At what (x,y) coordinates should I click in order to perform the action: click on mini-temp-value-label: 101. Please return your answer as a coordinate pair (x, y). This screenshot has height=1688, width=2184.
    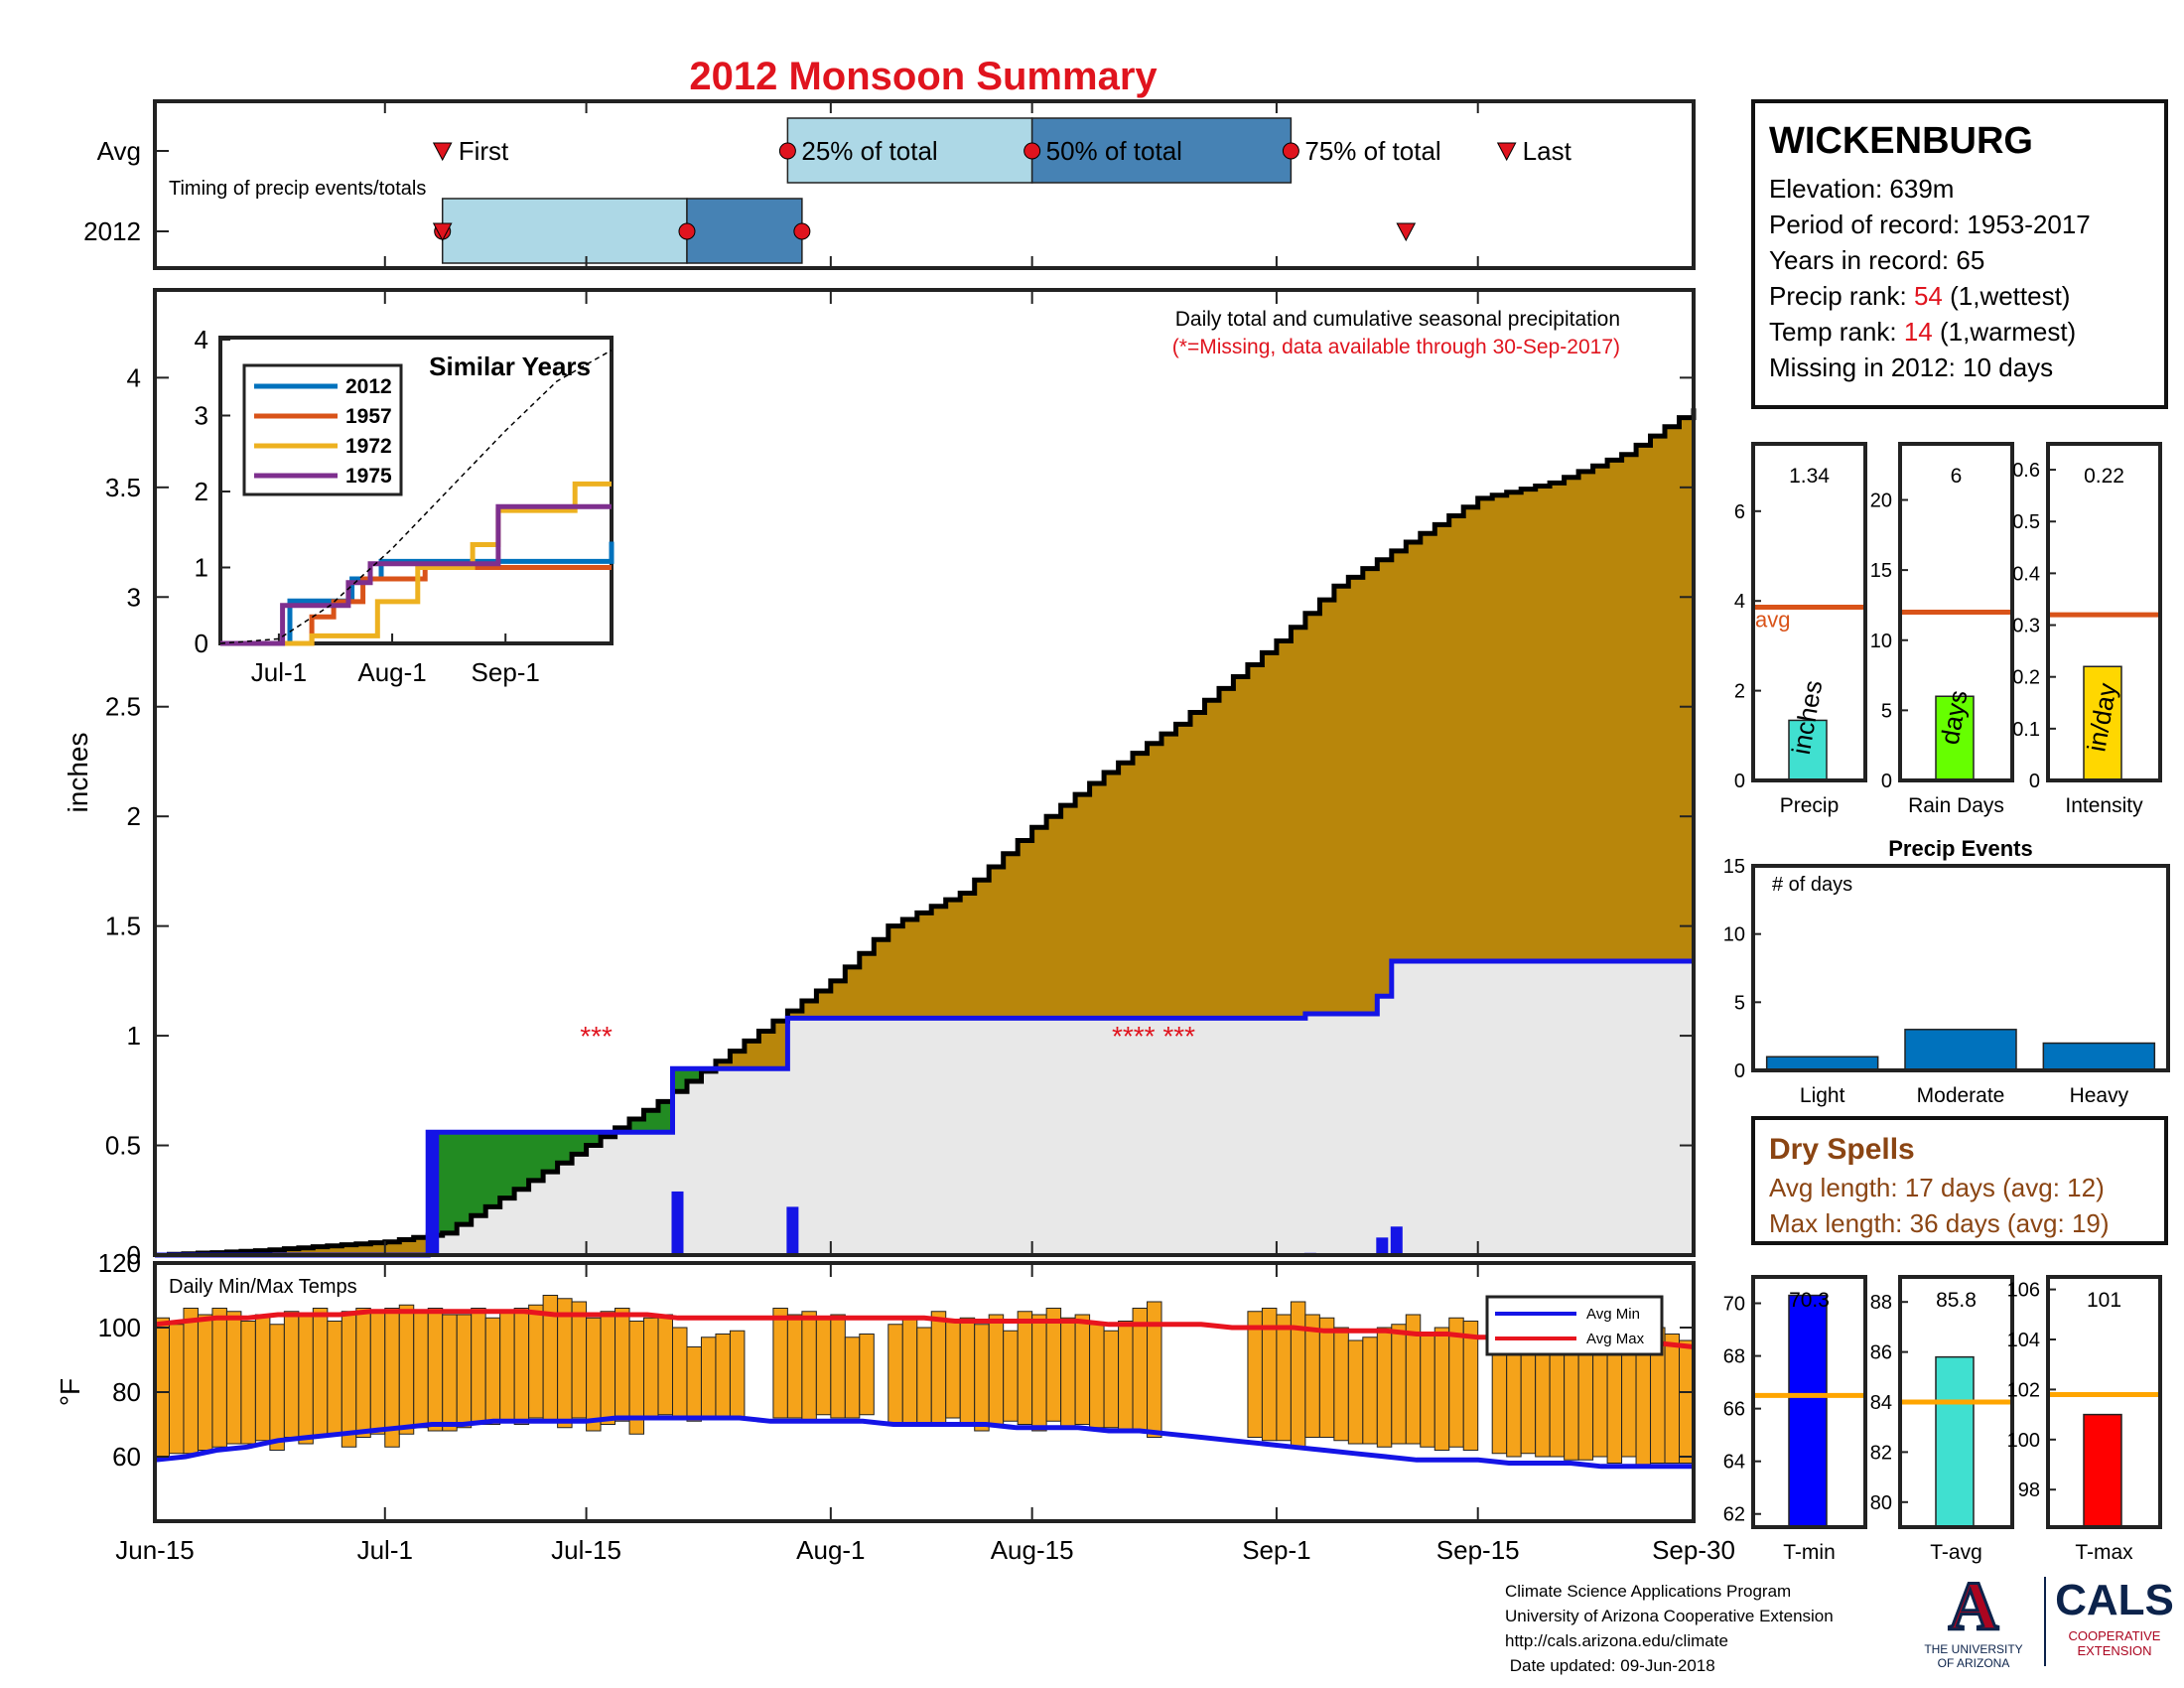
    Looking at the image, I should click on (2104, 1300).